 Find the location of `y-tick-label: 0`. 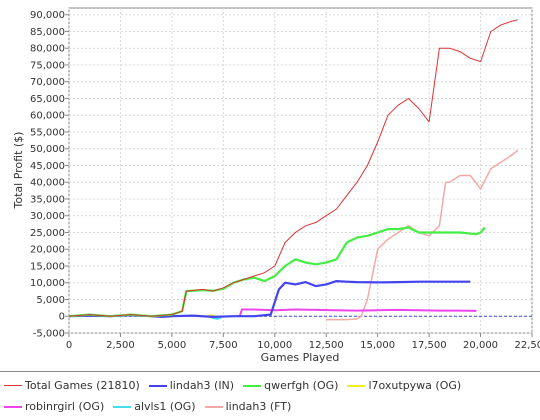

y-tick-label: 0 is located at coordinates (62, 317).